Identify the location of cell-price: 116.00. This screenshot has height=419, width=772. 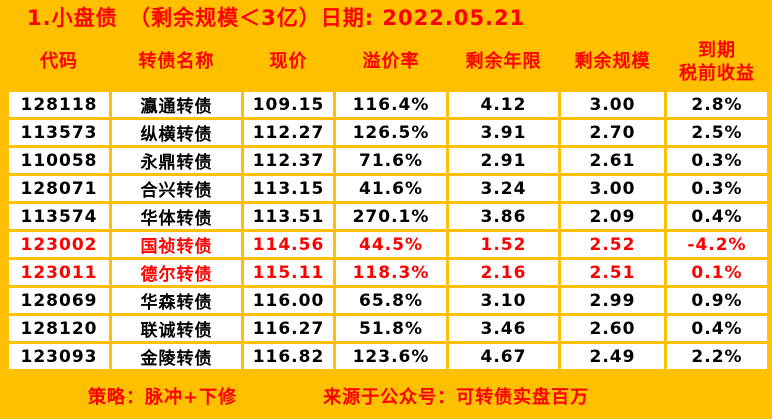
(288, 300).